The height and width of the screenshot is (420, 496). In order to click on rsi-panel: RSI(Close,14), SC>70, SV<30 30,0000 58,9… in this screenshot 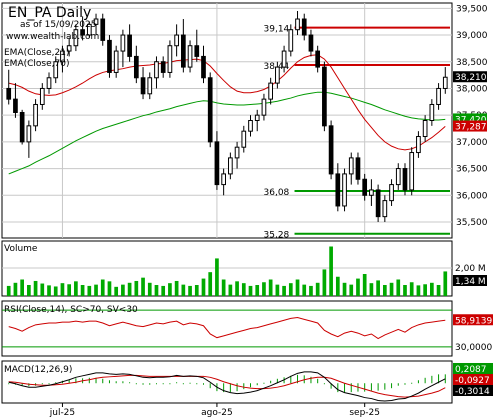, I will do `click(247, 328)`.